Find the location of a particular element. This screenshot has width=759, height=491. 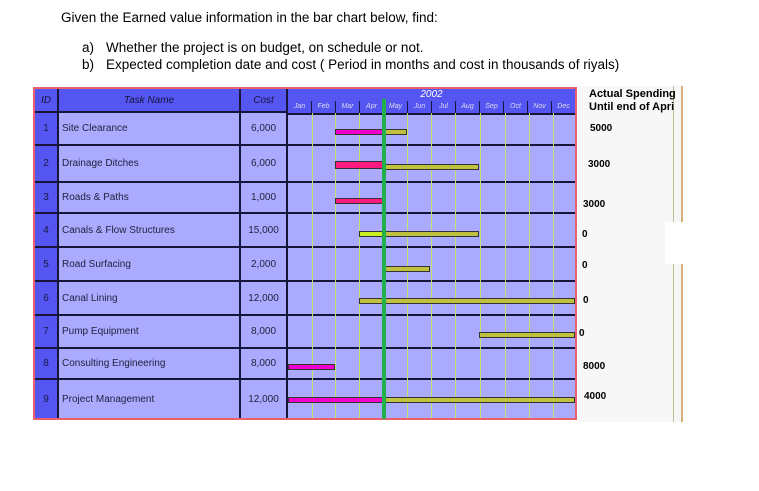

table-row: 4 Canals & Flow Structures 15,000 is located at coordinates (305, 231).